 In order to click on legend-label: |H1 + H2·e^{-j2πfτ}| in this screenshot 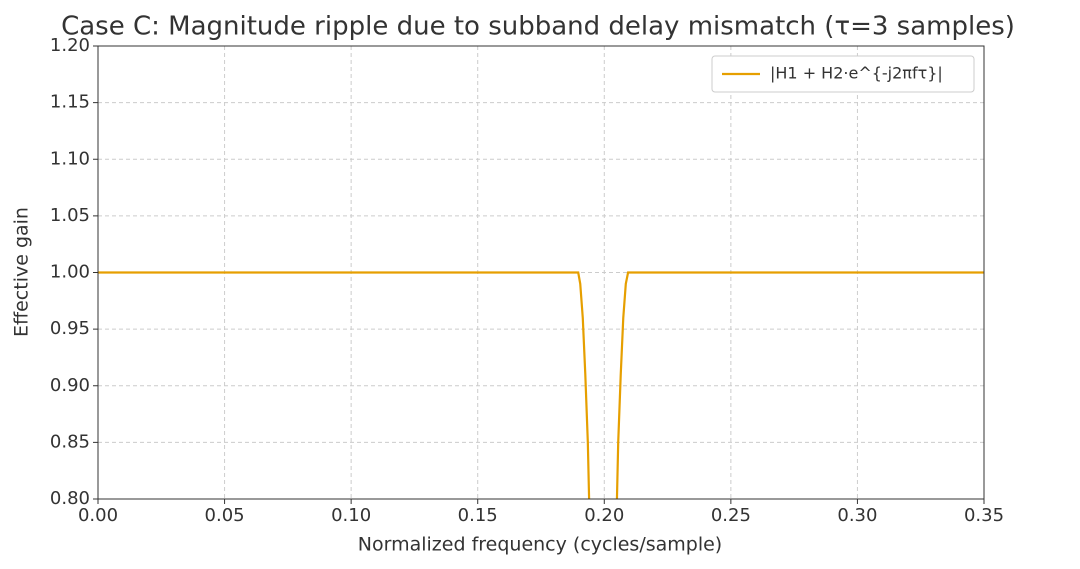, I will do `click(856, 73)`.